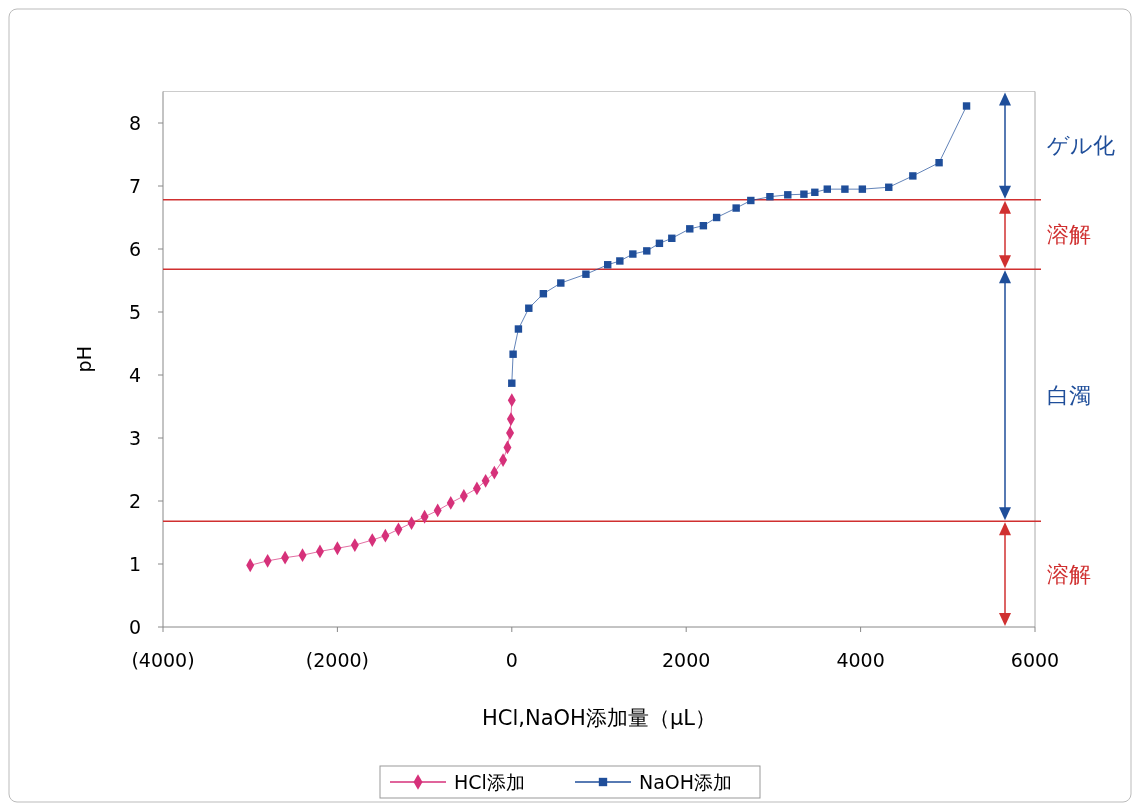 This screenshot has width=1140, height=811. I want to click on y-tick-label: 1, so click(134, 563).